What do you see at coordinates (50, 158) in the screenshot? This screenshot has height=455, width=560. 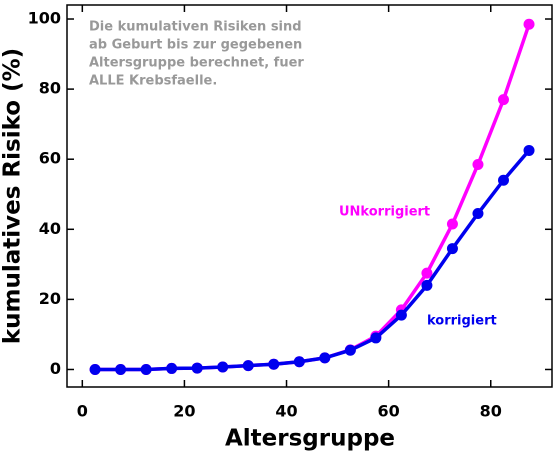 I see `y-tick-label: 60` at bounding box center [50, 158].